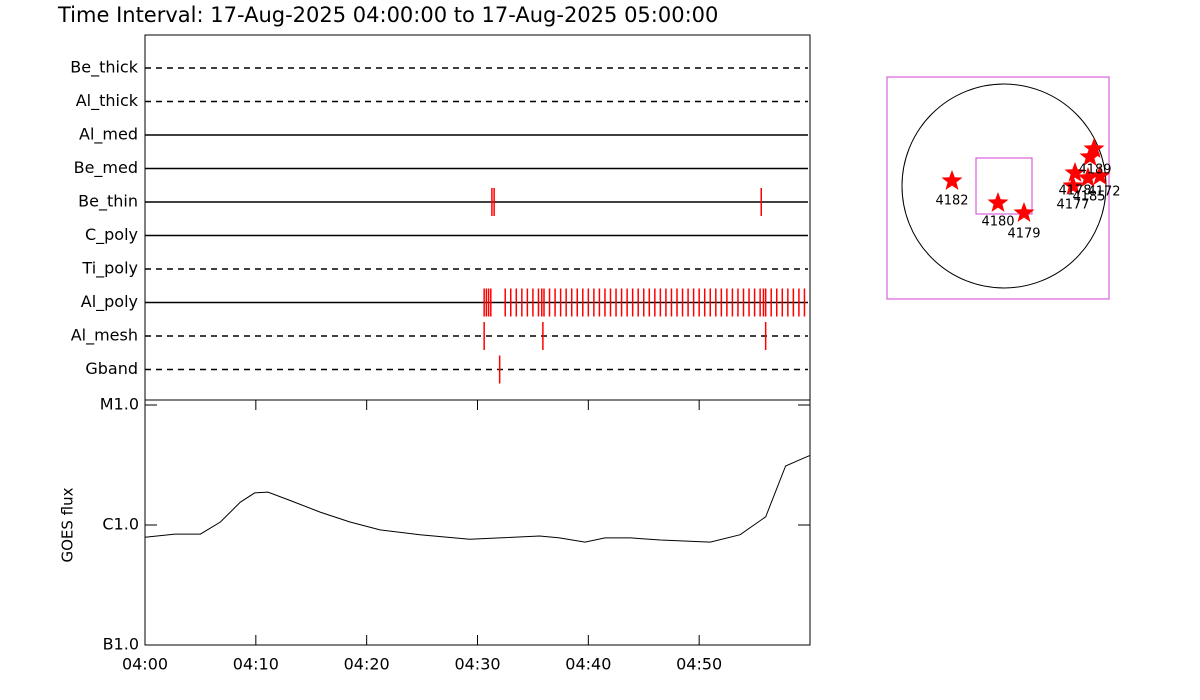 The width and height of the screenshot is (1200, 700). Describe the element at coordinates (1072, 205) in the screenshot. I see `region-label: 4177` at that location.